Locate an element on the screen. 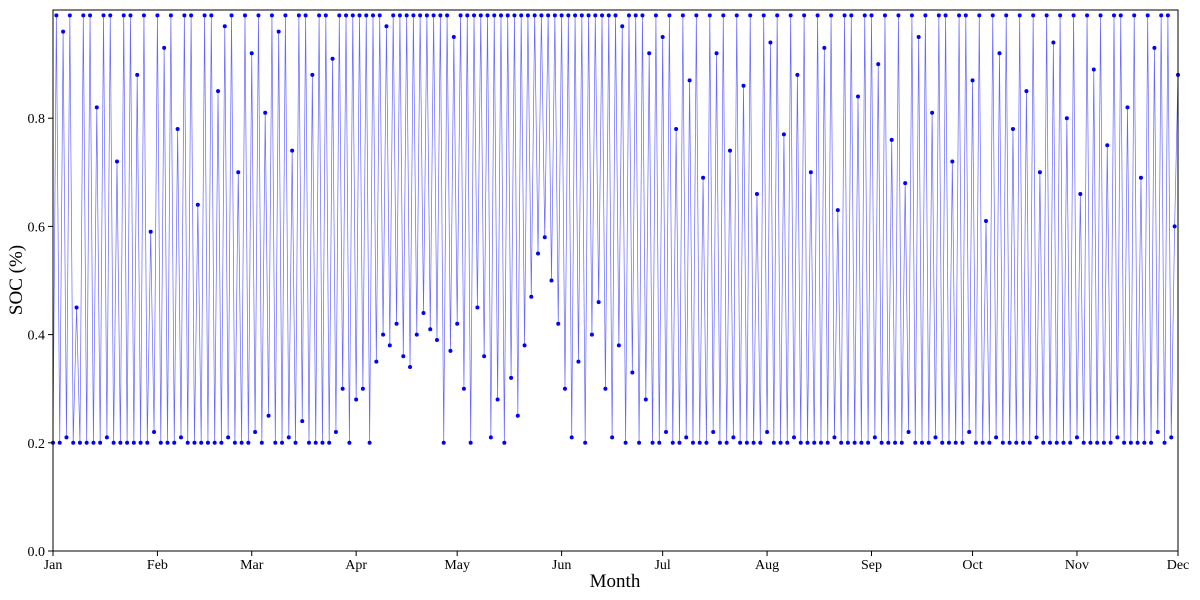 Image resolution: width=1200 pixels, height=600 pixels. y-tick-label: 0.4 is located at coordinates (37, 336).